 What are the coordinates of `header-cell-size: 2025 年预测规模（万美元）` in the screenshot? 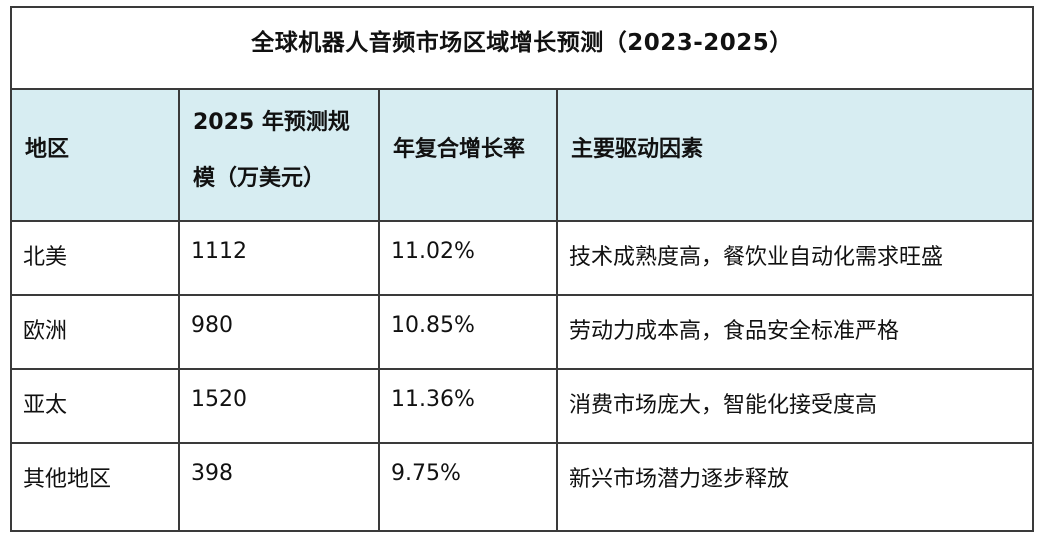 It's located at (279, 155).